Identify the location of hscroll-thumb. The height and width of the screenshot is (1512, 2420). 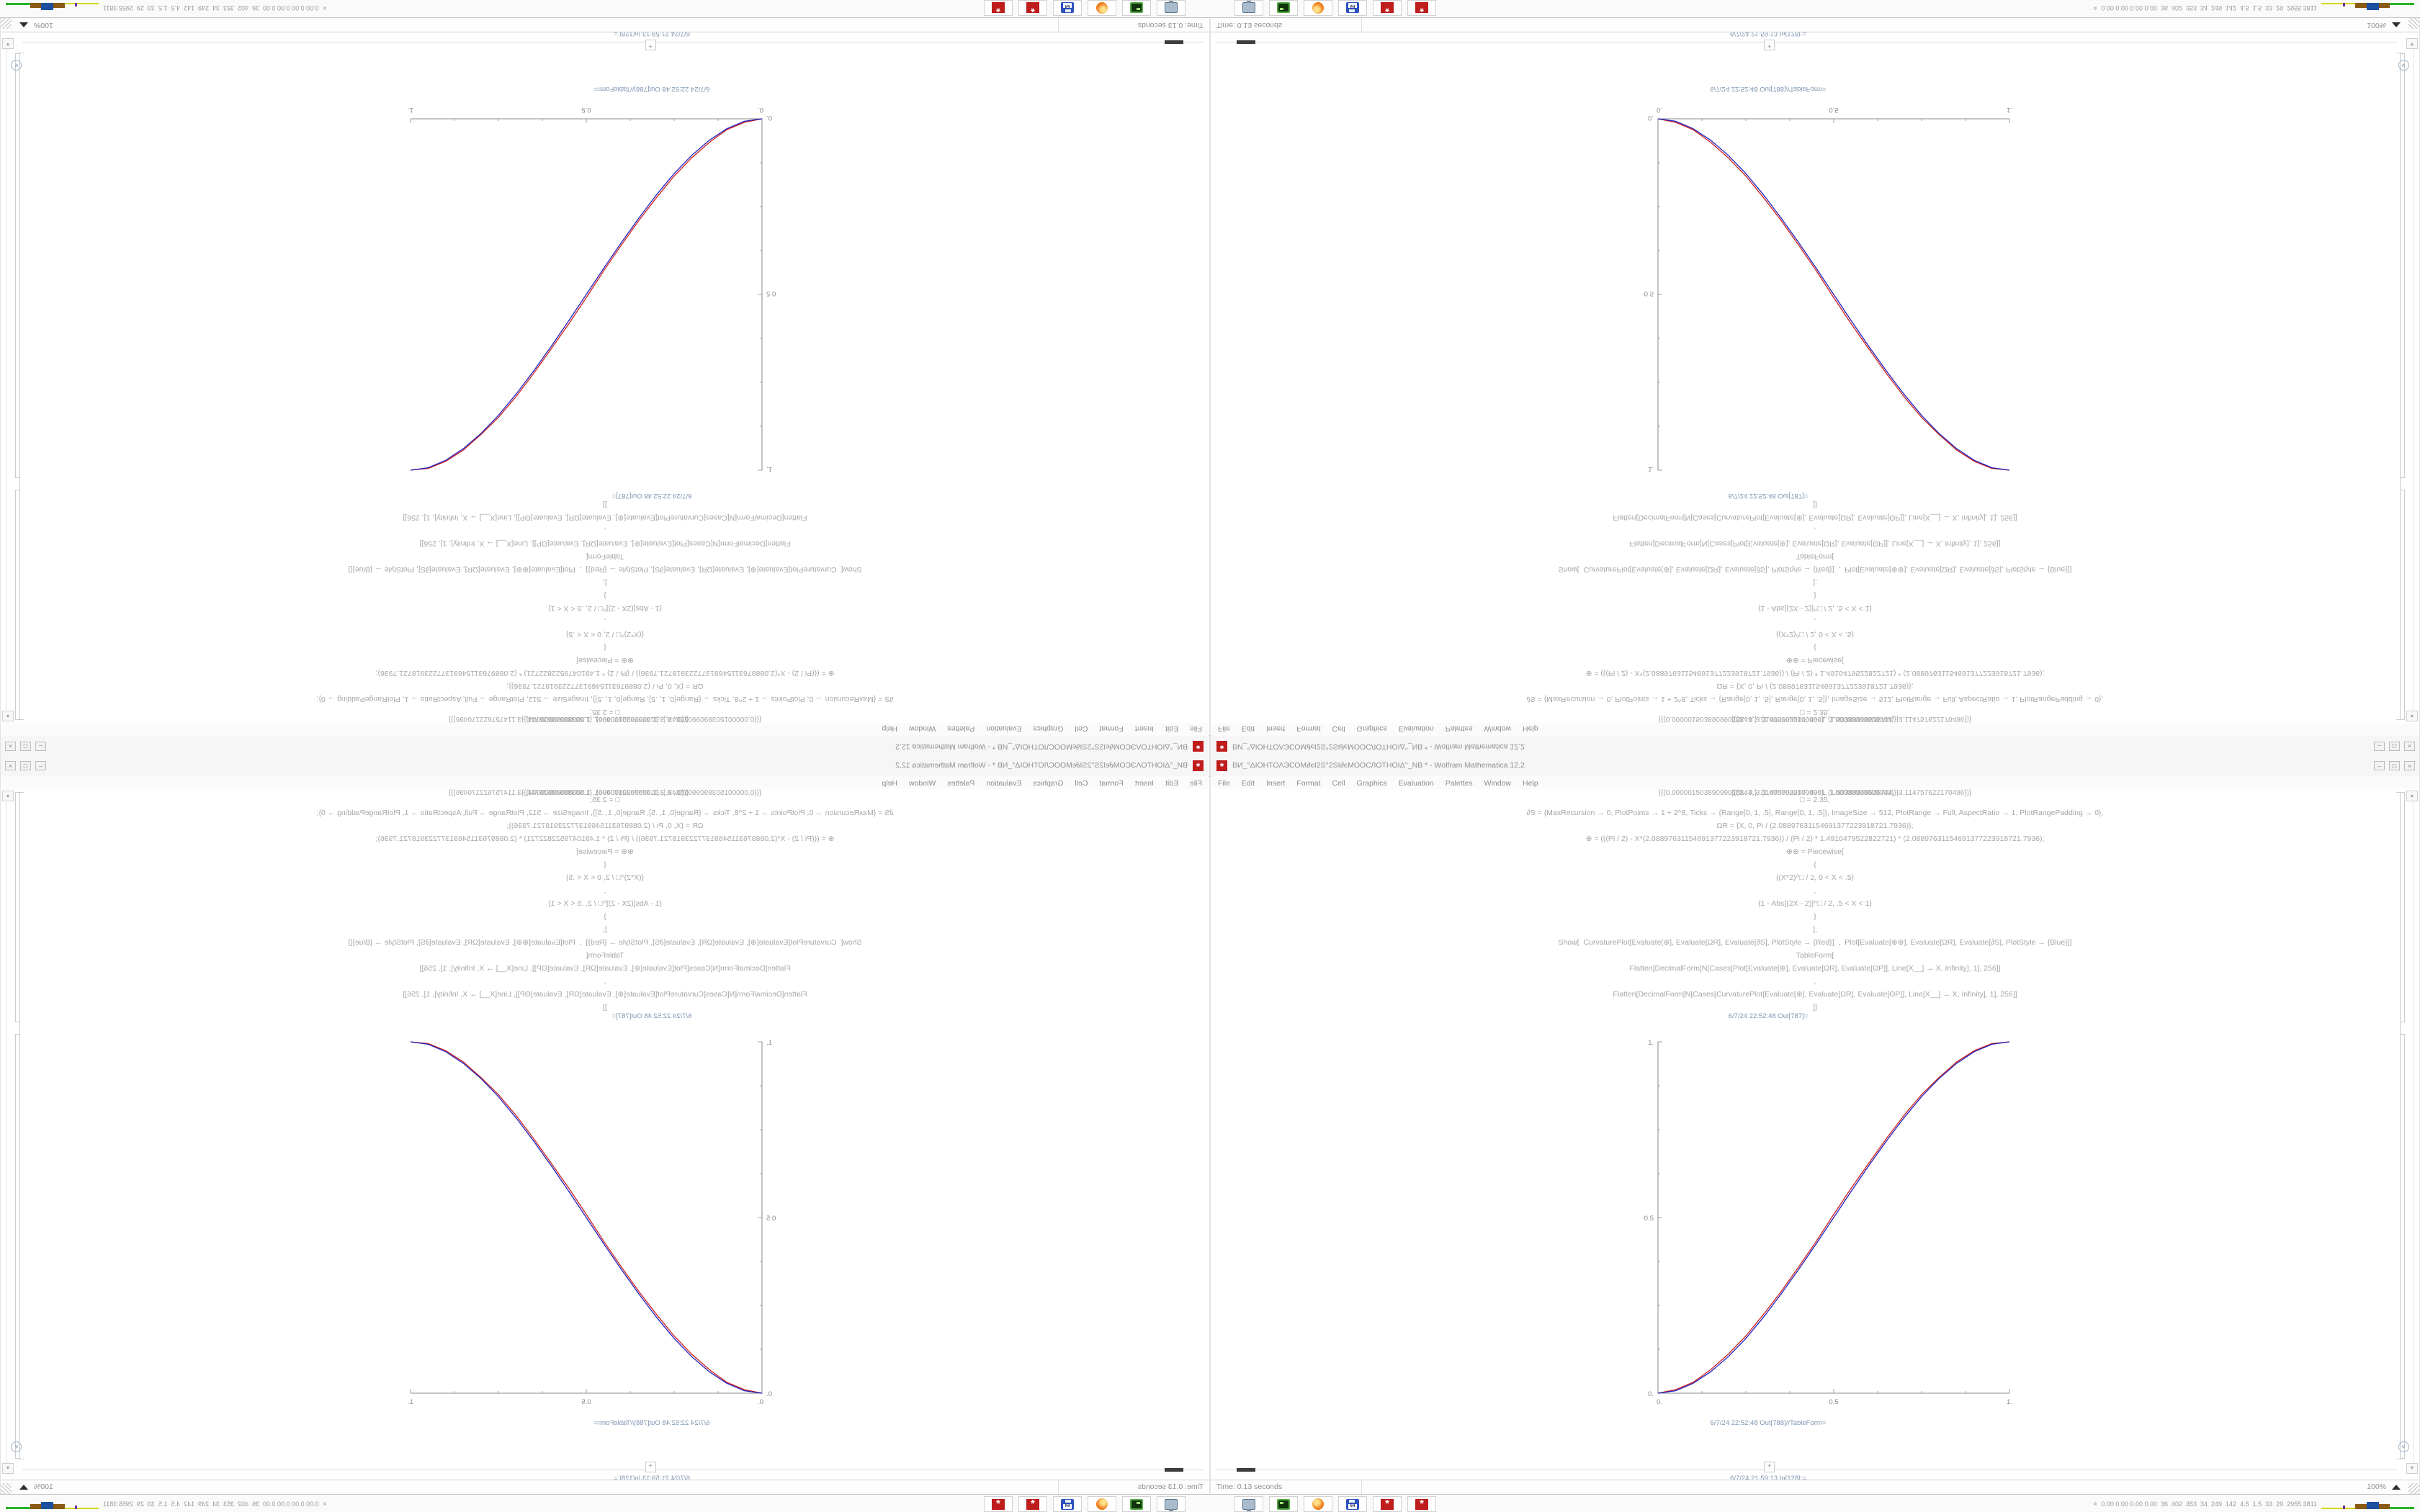
(1246, 1470).